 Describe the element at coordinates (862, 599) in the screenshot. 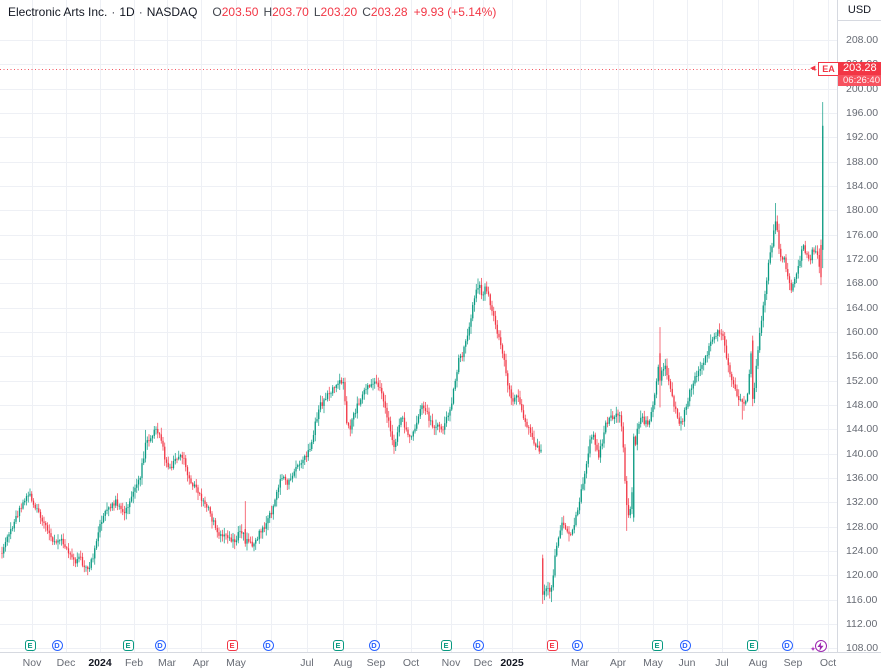

I see `price-tick-label: 116.00` at that location.